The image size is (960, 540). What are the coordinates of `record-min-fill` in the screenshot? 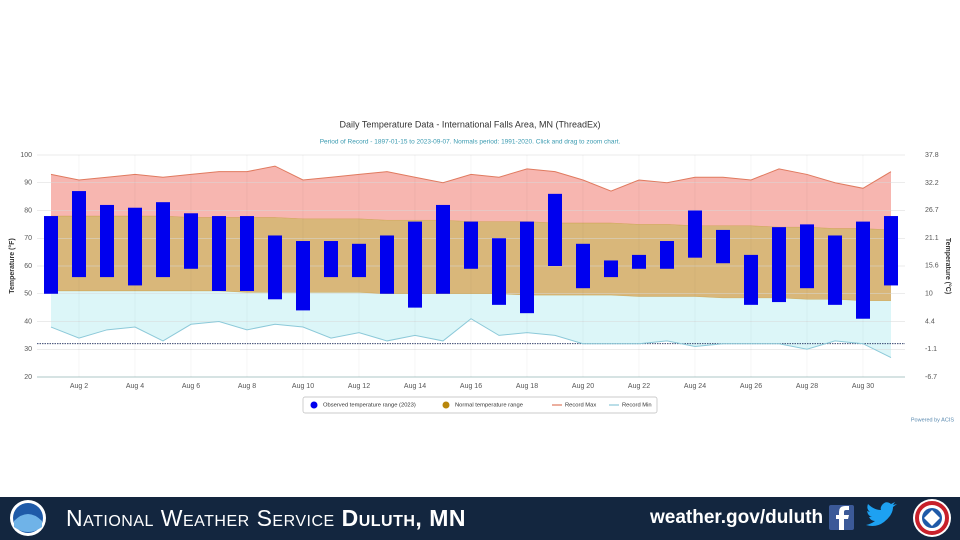 It's located at (471, 324).